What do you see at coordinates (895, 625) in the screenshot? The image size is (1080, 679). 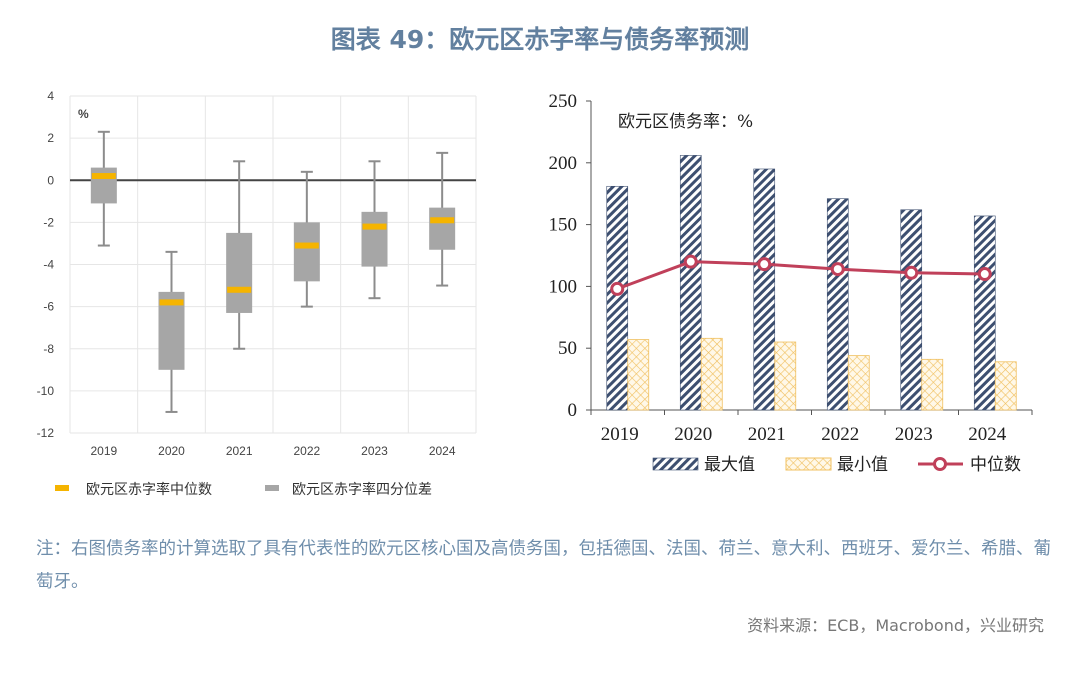 I see `source-note: 资料来源：ECB，Macrobond，兴业研究` at bounding box center [895, 625].